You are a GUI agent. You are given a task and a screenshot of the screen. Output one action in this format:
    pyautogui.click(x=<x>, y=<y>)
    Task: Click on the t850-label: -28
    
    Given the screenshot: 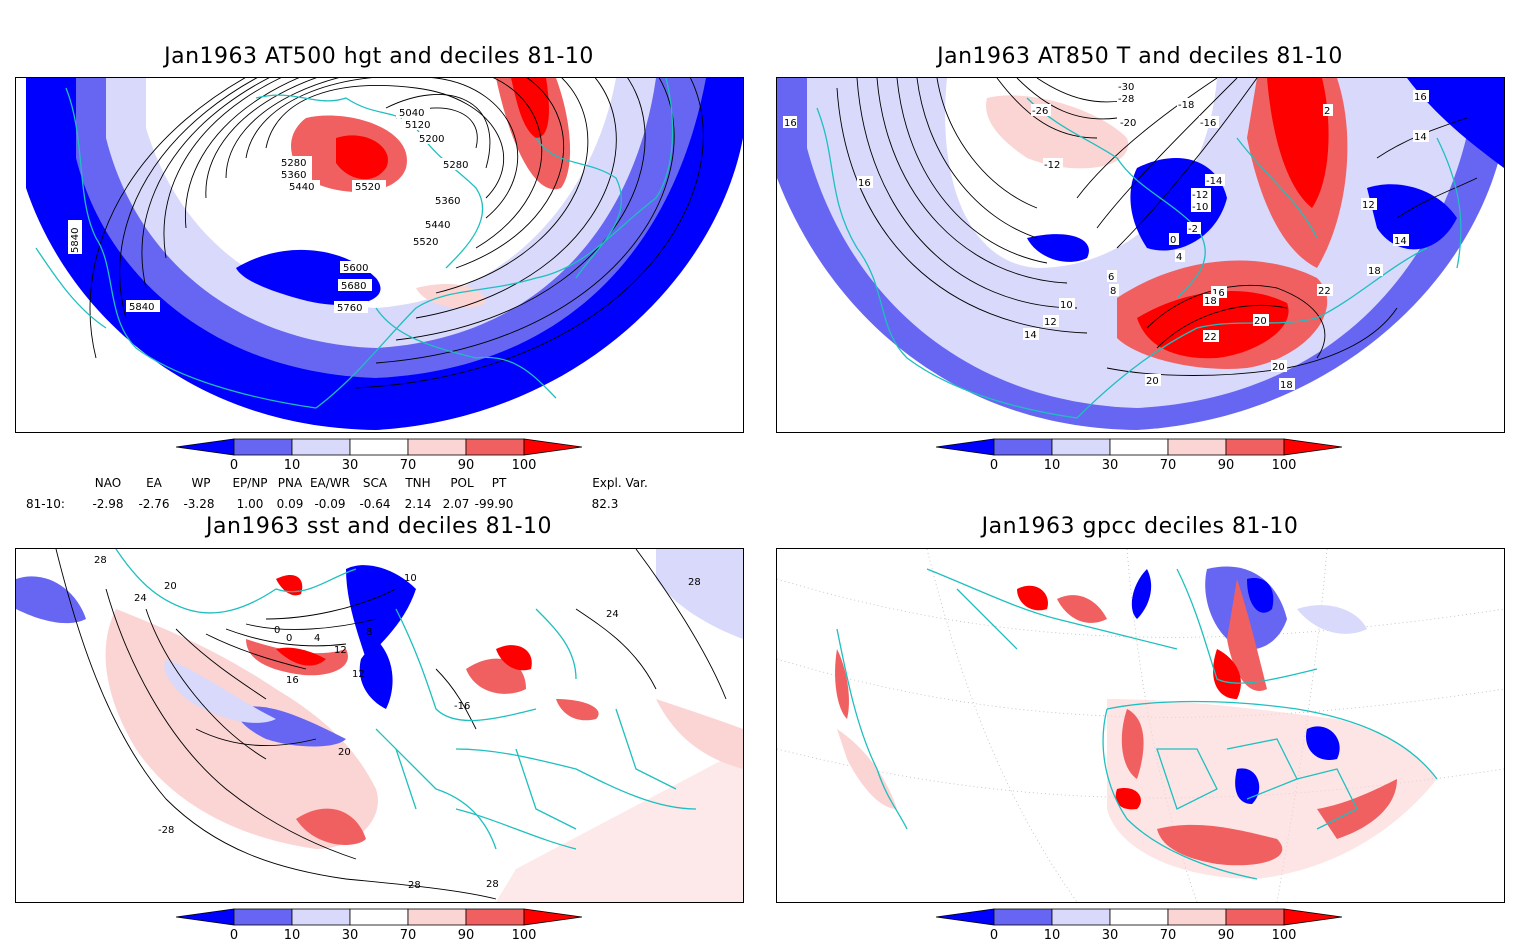 What is the action you would take?
    pyautogui.click(x=1126, y=99)
    